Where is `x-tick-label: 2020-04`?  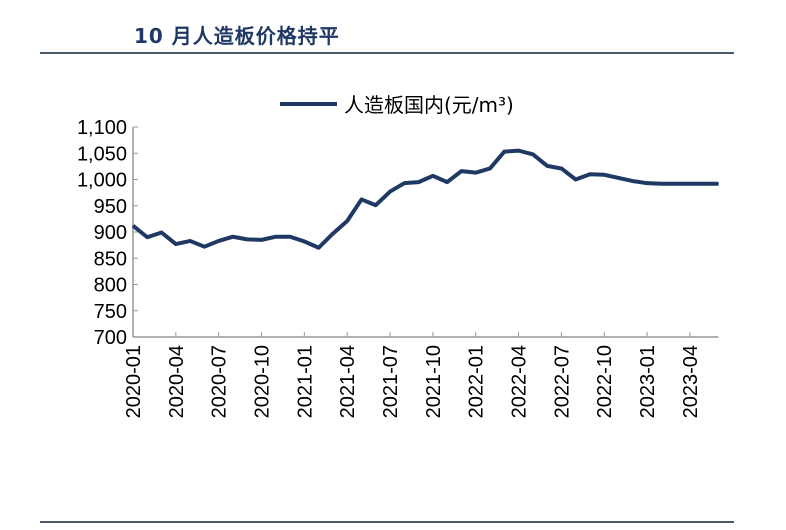
x-tick-label: 2020-04 is located at coordinates (177, 381).